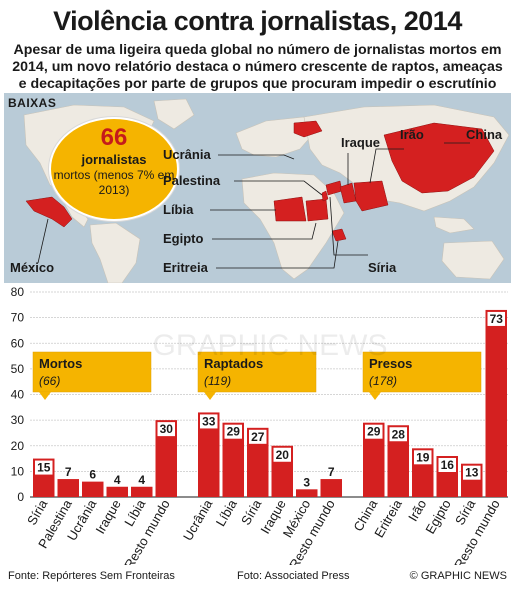  I want to click on bar-value-label: 28, so click(399, 434).